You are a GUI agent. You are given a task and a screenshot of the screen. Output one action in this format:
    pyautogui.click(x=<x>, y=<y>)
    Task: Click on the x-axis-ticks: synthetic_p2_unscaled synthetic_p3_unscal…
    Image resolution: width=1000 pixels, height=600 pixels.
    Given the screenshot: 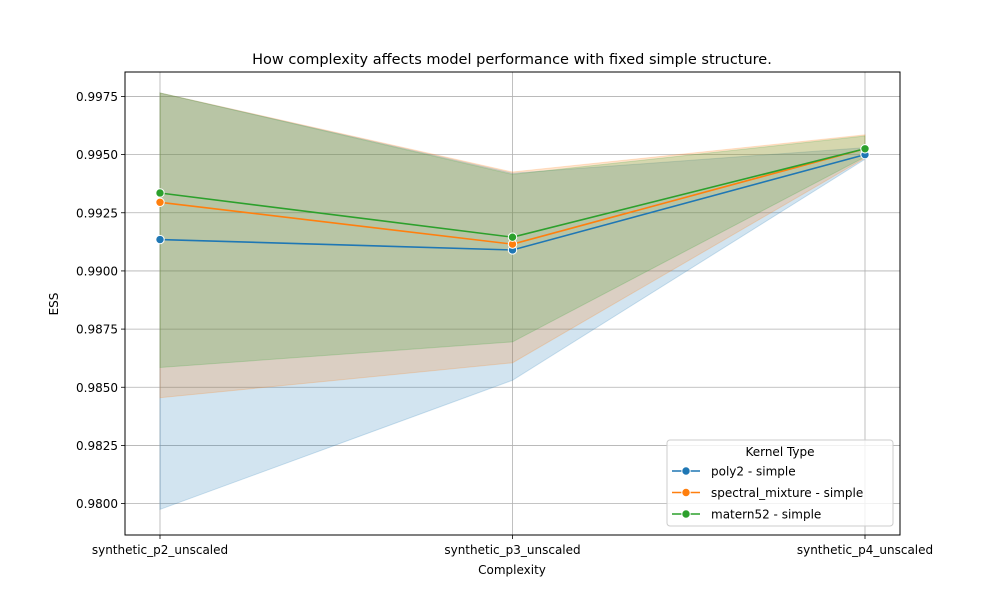 What is the action you would take?
    pyautogui.click(x=512, y=546)
    